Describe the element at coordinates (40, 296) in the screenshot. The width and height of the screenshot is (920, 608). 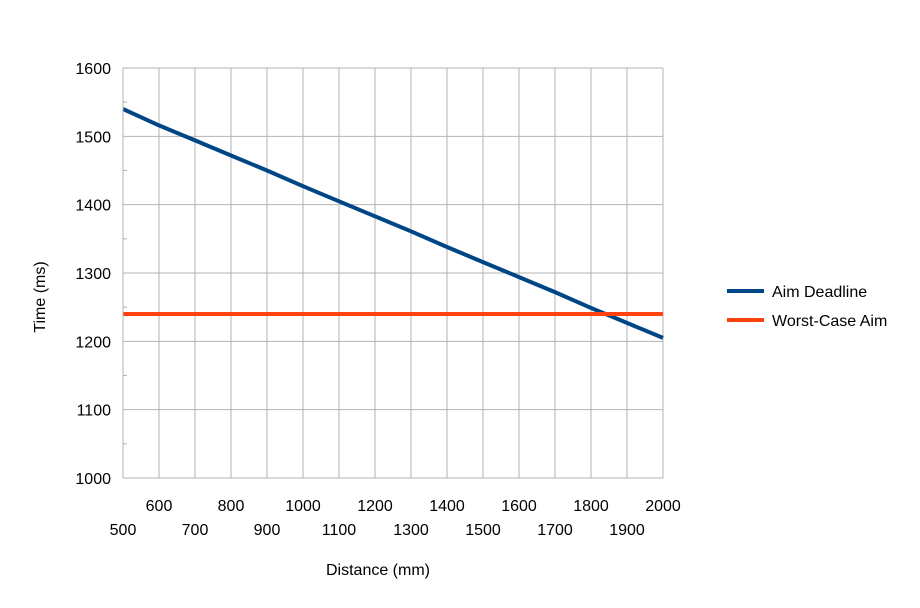
I see `y-axis-title: Time (ms)` at that location.